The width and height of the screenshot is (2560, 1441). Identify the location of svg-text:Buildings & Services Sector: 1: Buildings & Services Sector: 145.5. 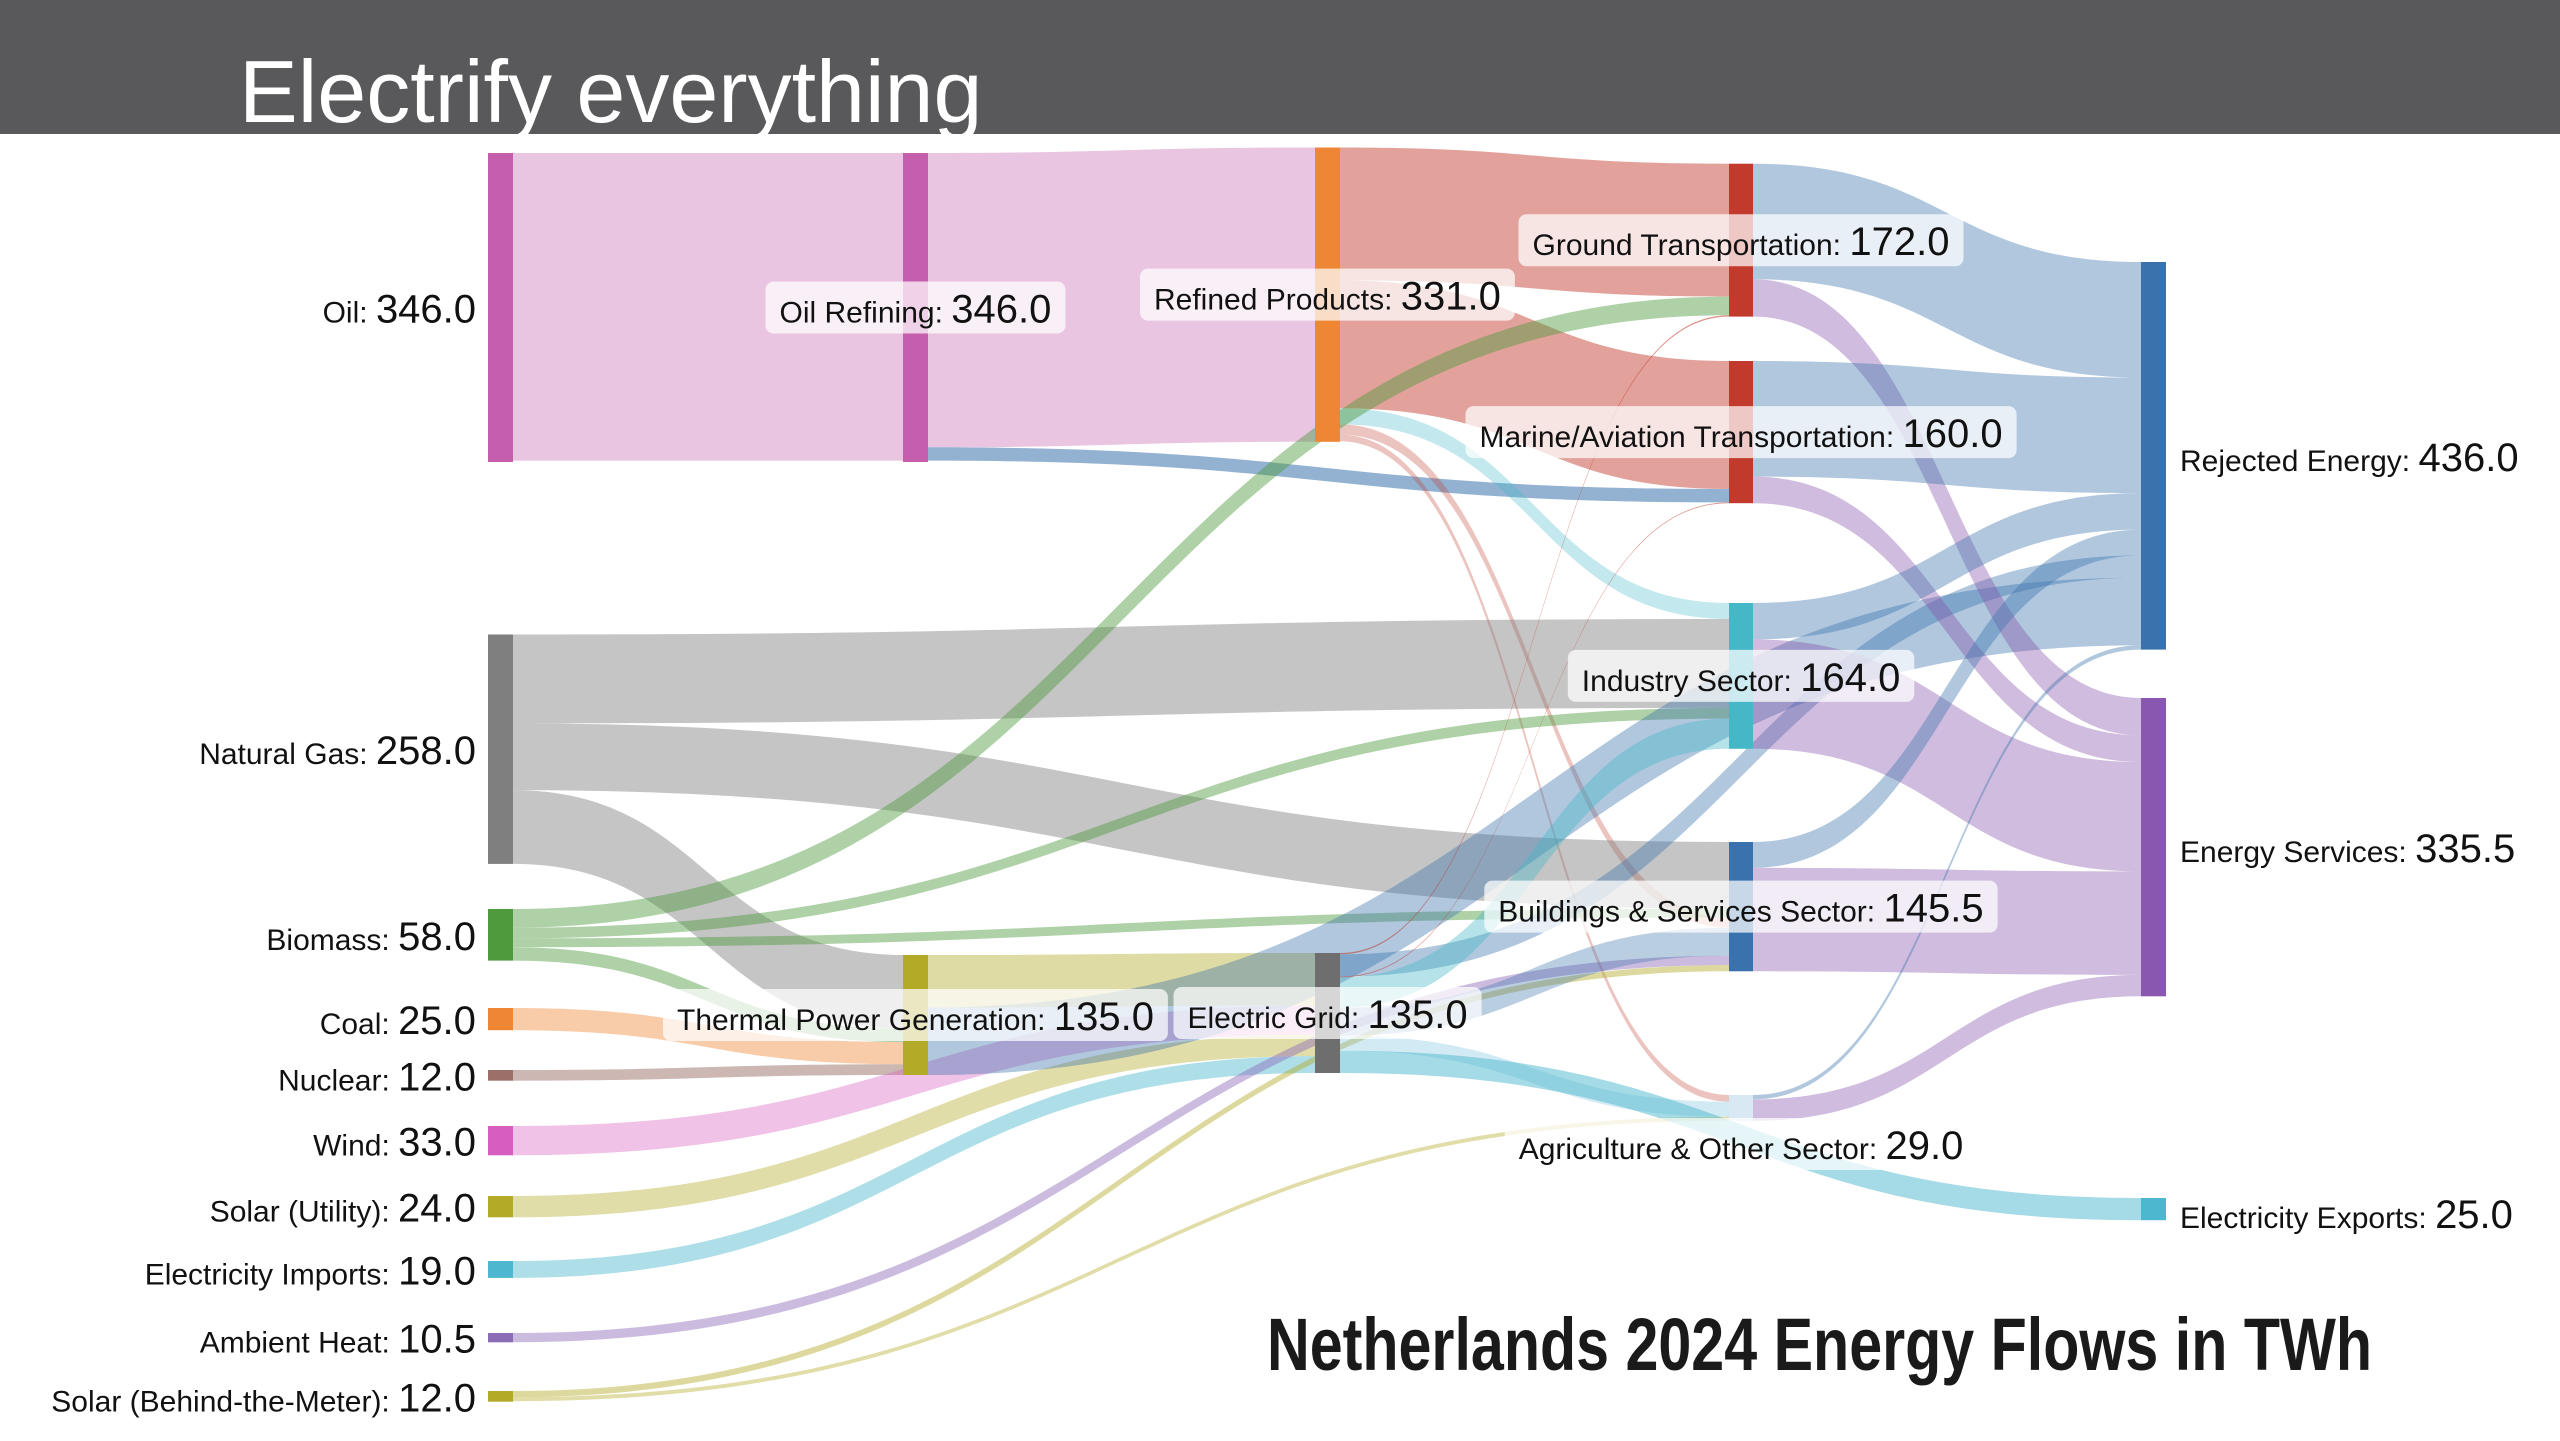
(1740, 909).